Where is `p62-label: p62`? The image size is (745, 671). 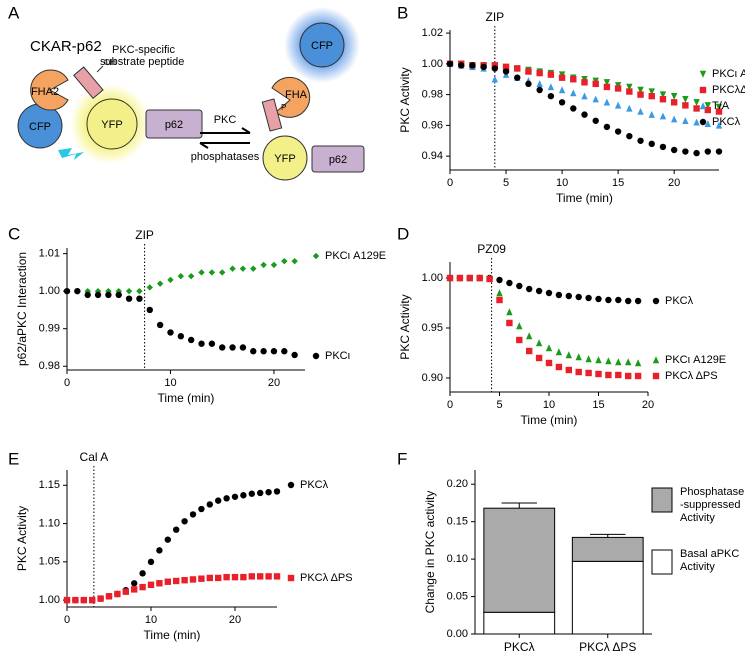 p62-label: p62 is located at coordinates (174, 125).